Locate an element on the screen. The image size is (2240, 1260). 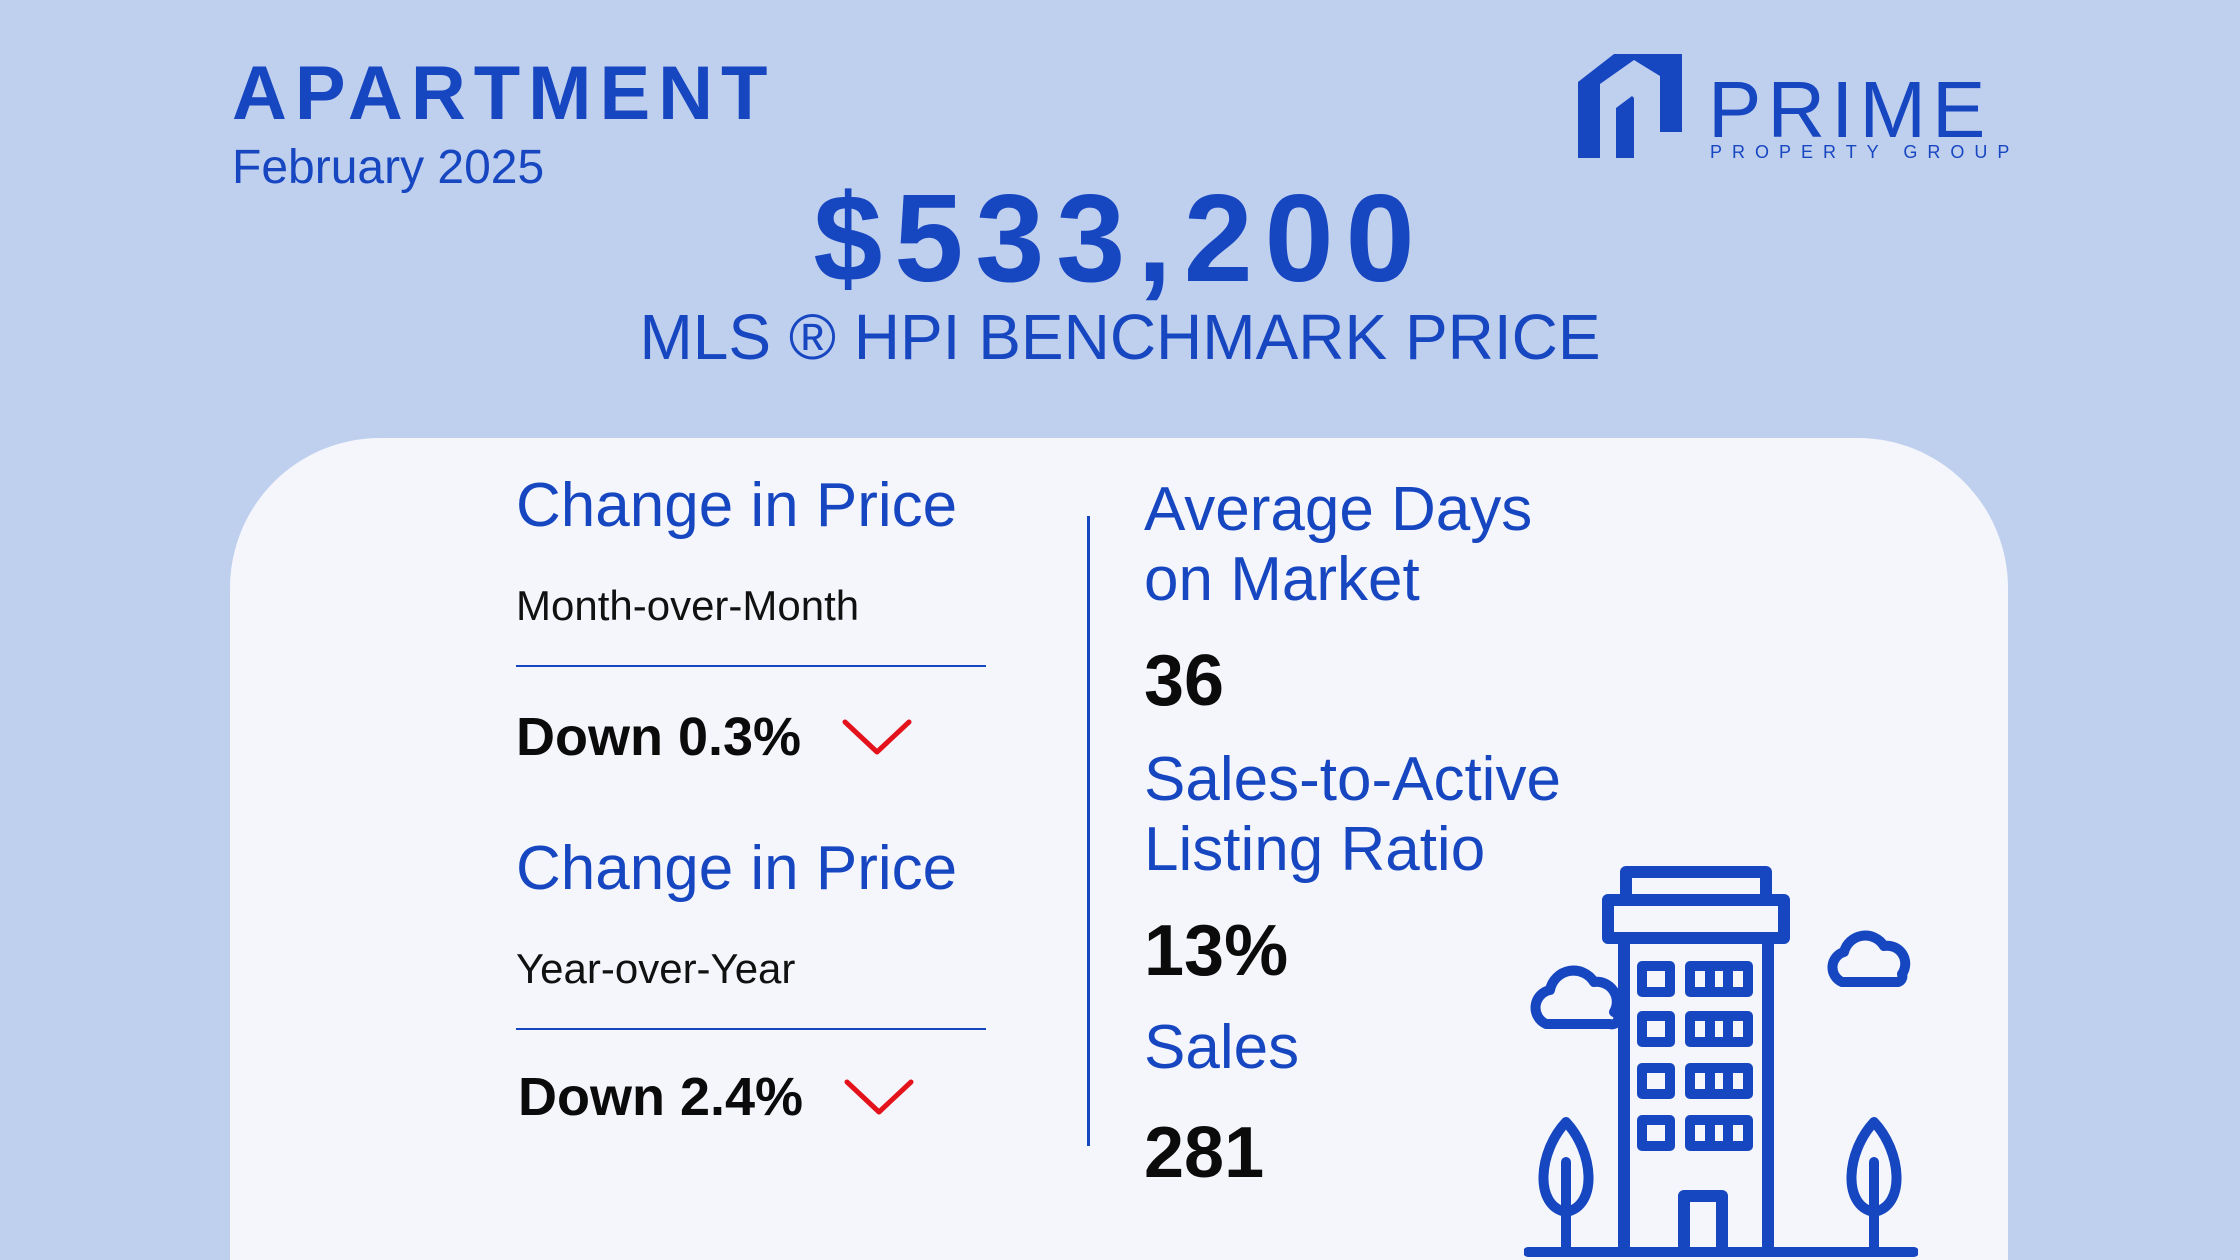
sales-value: 281 is located at coordinates (1204, 1153).